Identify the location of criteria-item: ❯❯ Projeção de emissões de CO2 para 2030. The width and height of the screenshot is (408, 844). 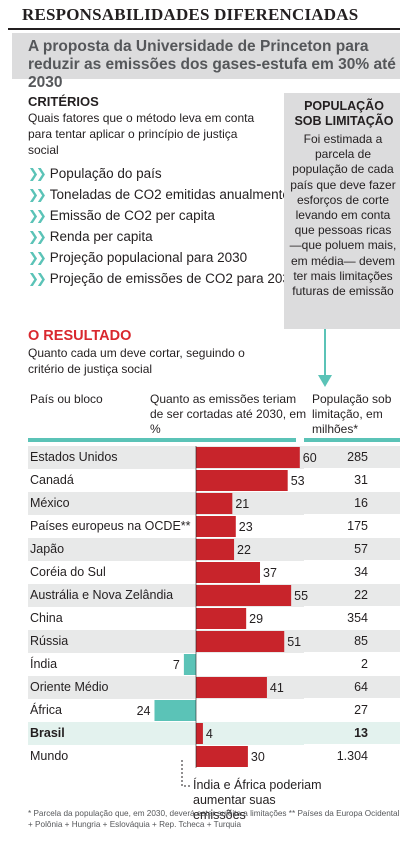
(163, 278).